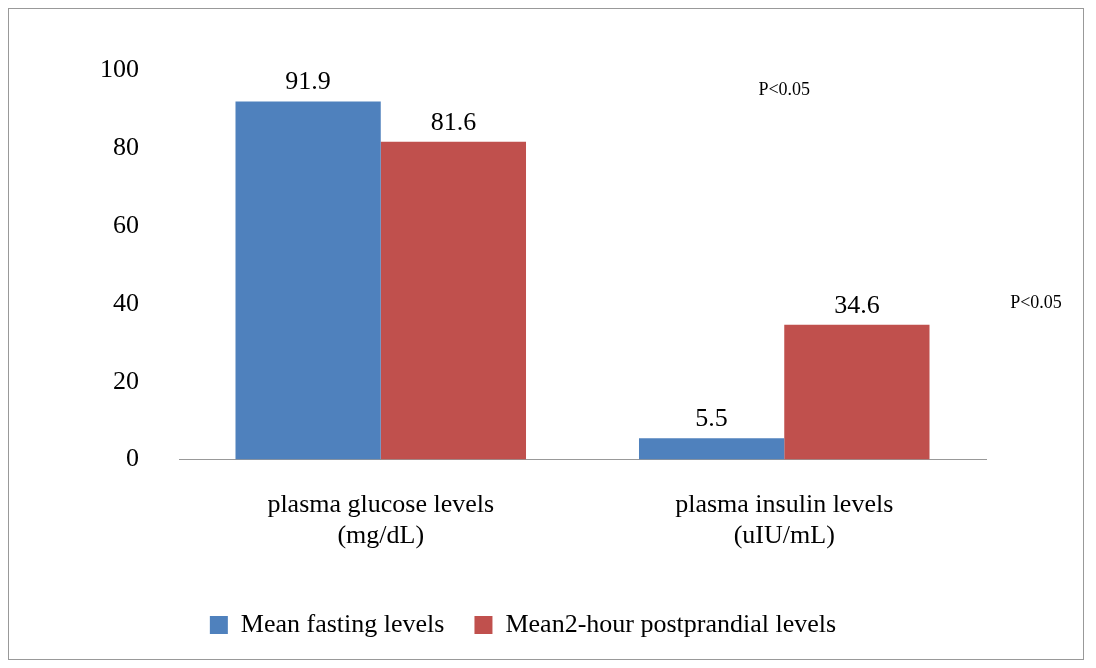 This screenshot has height=668, width=1096. What do you see at coordinates (126, 224) in the screenshot?
I see `y-tick-label: 60` at bounding box center [126, 224].